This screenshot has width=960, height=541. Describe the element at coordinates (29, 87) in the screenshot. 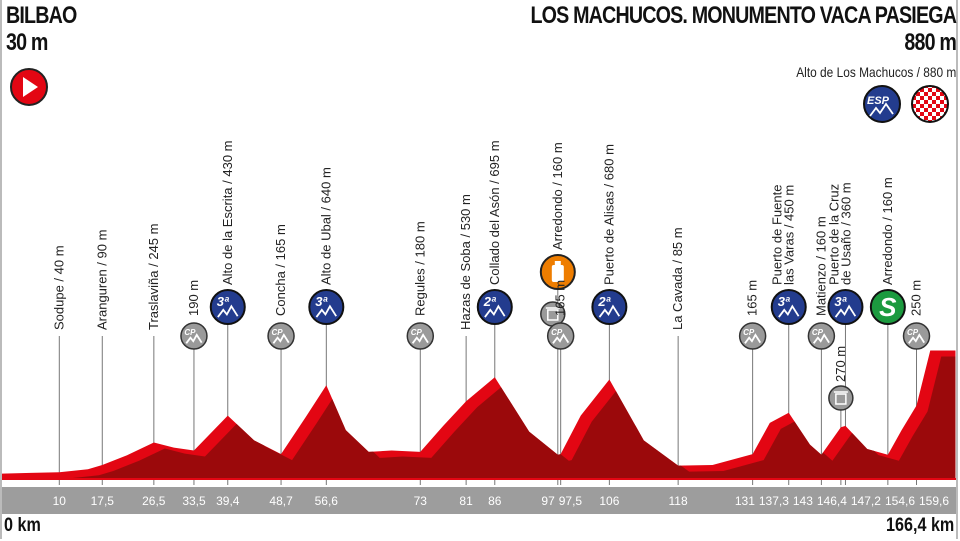

I see `start-play-icon` at that location.